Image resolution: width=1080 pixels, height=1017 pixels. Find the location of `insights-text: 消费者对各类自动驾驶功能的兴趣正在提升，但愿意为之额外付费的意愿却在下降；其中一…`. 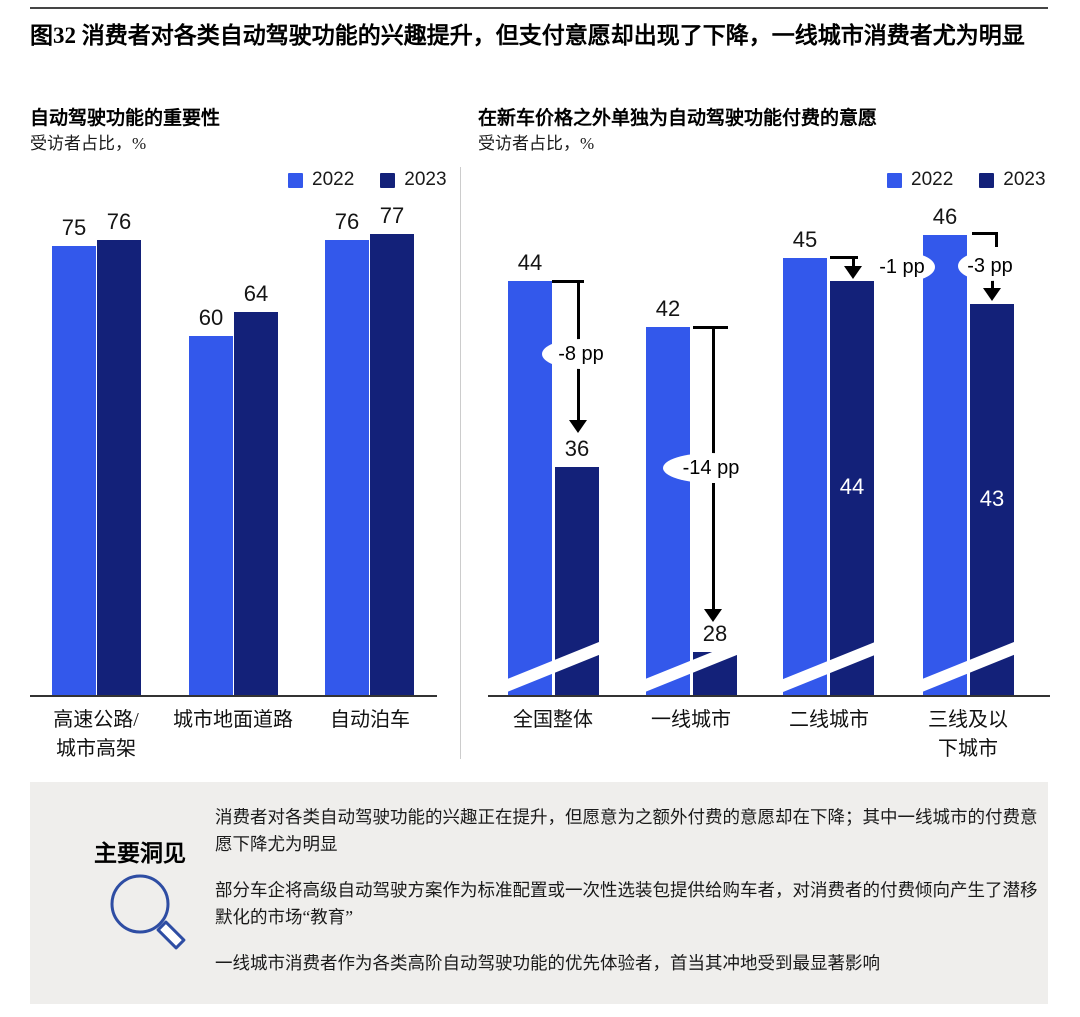

insights-text: 消费者对各类自动驾驶功能的兴趣正在提升，但愿意为之额外付费的意愿却在下降；其中一… is located at coordinates (630, 890).